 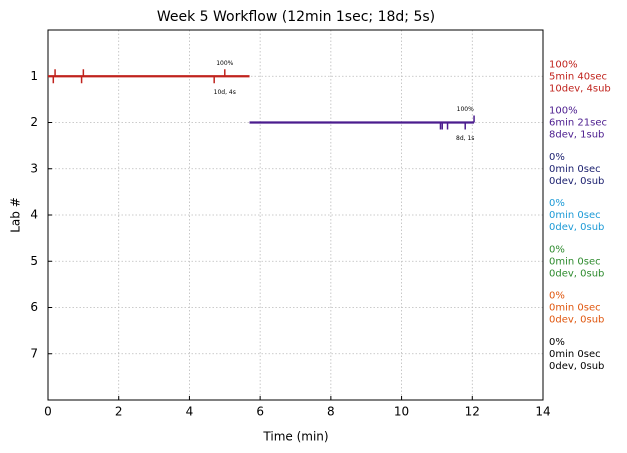 I want to click on x-tick-label: 0, so click(x=48, y=412).